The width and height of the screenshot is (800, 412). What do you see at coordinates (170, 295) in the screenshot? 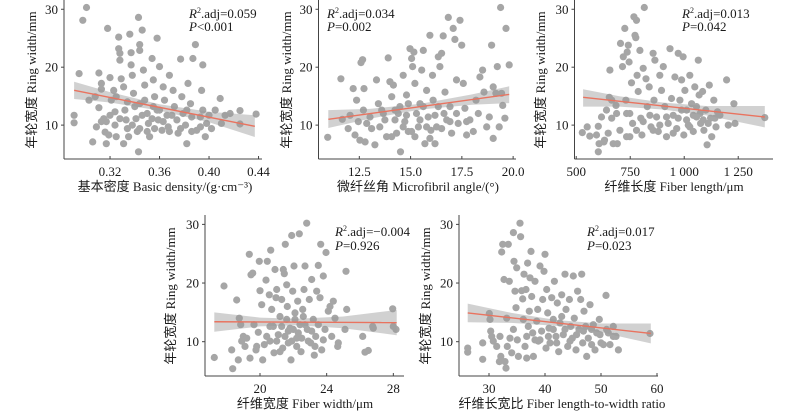
I see `y-axis-title: 年轮宽度 Ring width/mm` at bounding box center [170, 295].